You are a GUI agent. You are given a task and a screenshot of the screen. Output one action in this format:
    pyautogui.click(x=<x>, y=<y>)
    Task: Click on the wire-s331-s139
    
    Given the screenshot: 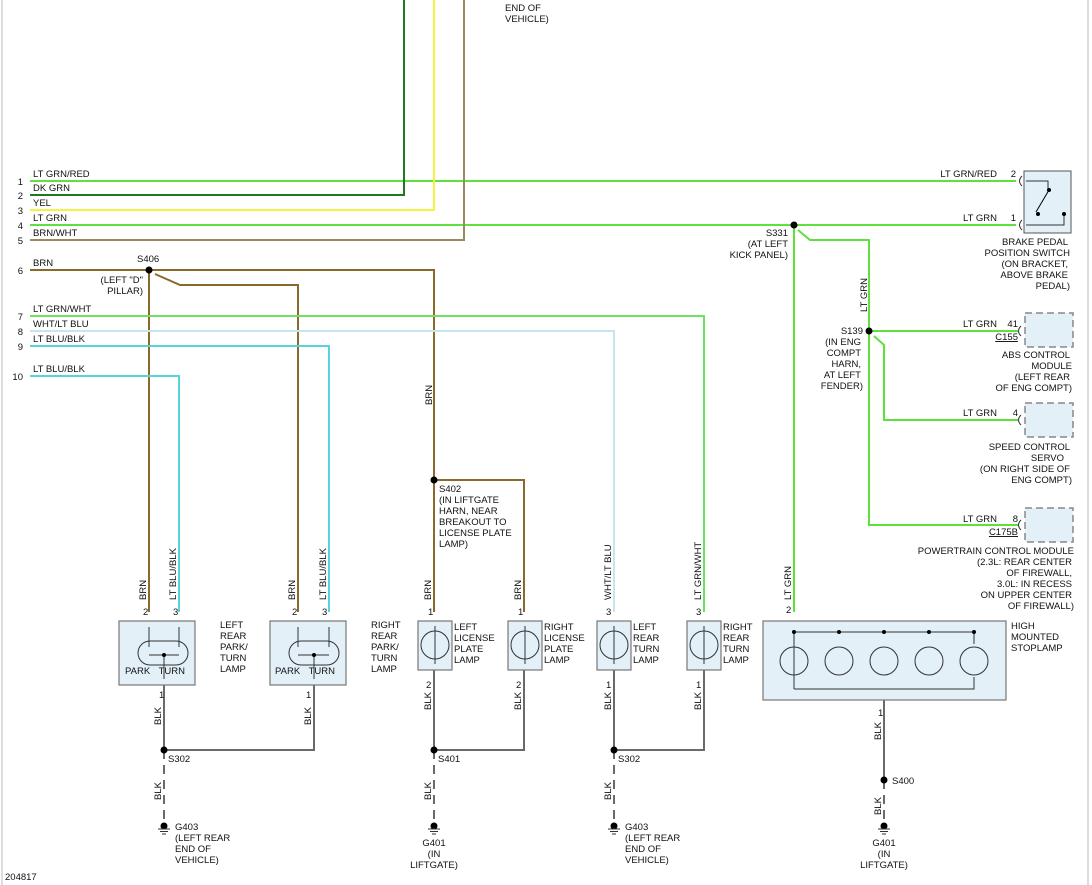 What is the action you would take?
    pyautogui.click(x=833, y=280)
    